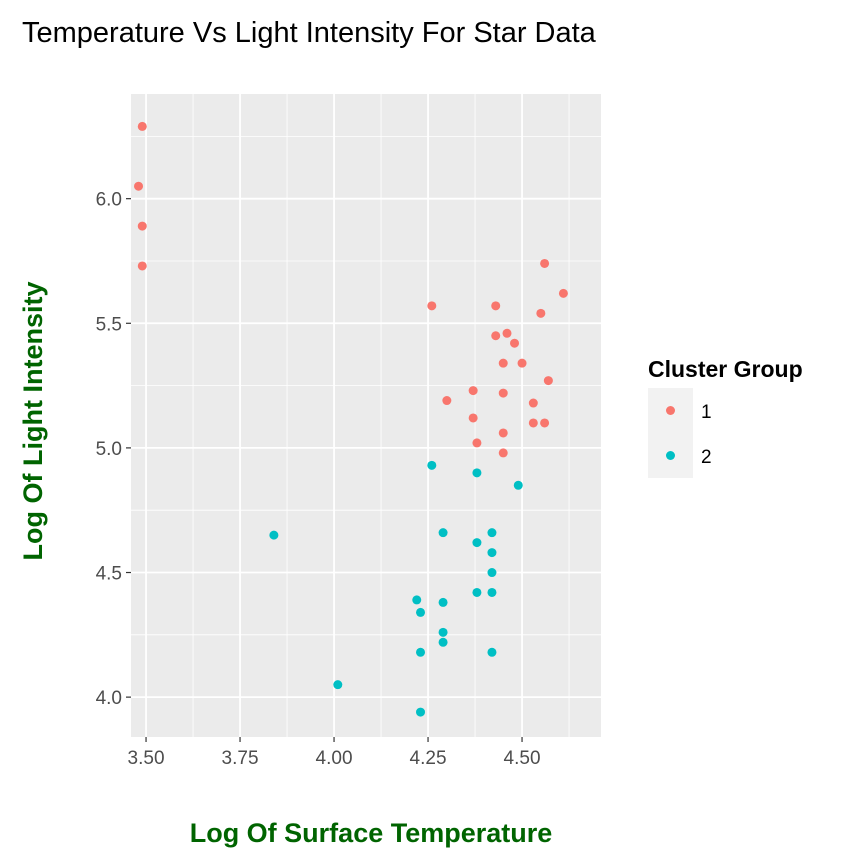 The image size is (864, 864). What do you see at coordinates (706, 457) in the screenshot?
I see `legend-label-2: 2` at bounding box center [706, 457].